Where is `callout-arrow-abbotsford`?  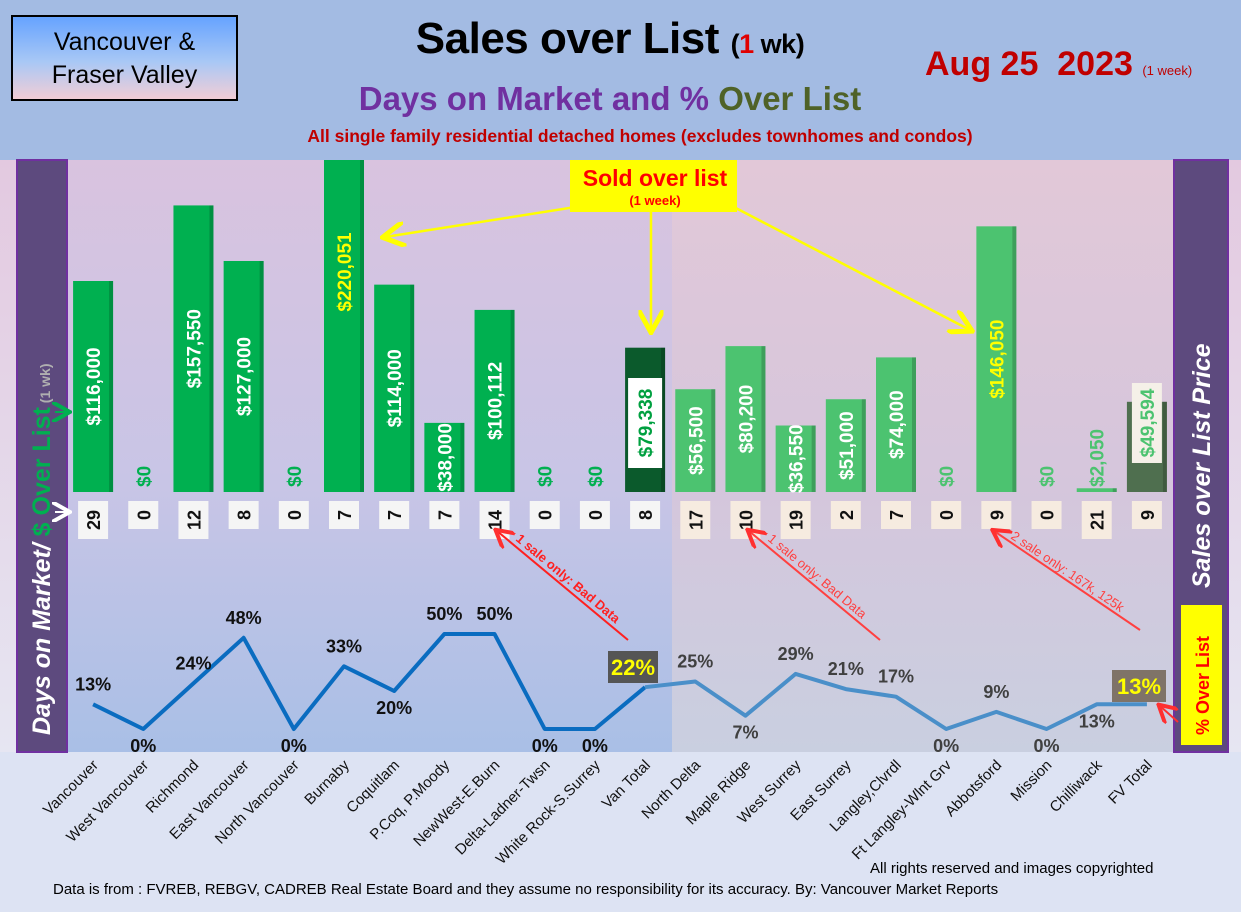 callout-arrow-abbotsford is located at coordinates (849, 266).